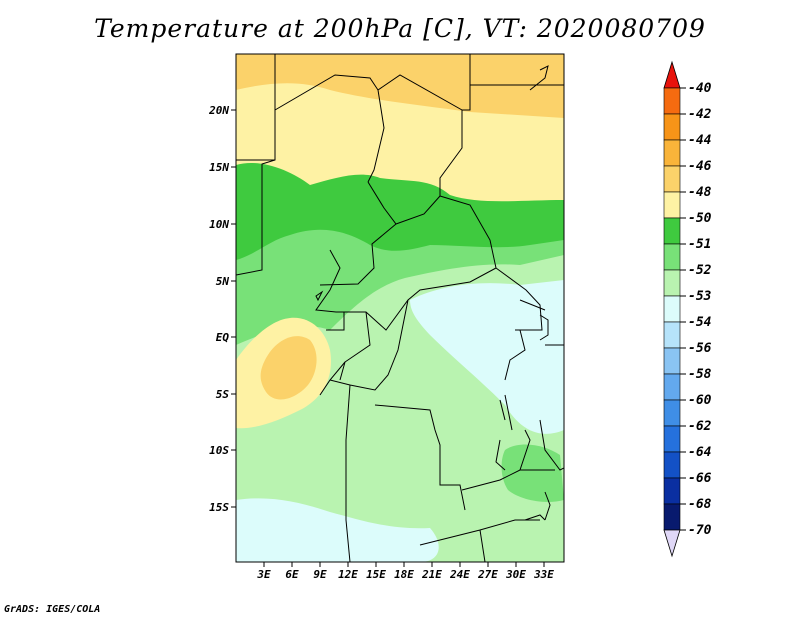  I want to click on colorbar-label: -60, so click(700, 400).